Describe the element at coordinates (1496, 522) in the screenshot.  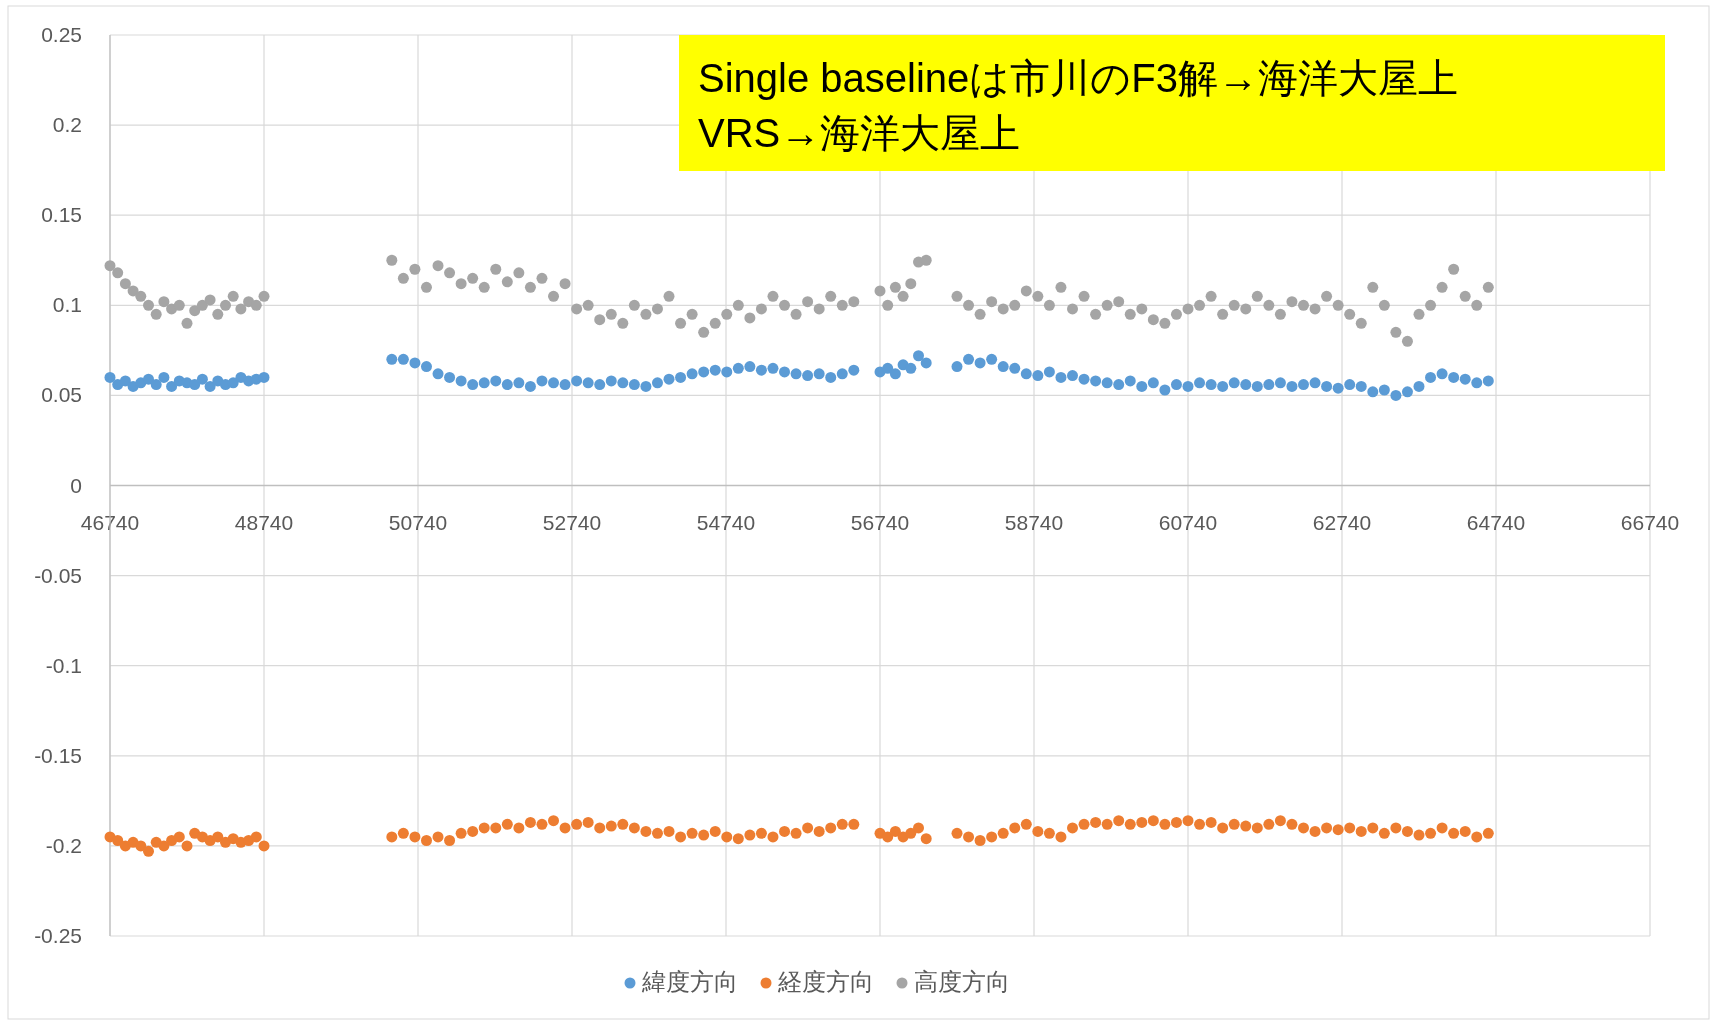
I see `x-tick-label: 64740` at that location.